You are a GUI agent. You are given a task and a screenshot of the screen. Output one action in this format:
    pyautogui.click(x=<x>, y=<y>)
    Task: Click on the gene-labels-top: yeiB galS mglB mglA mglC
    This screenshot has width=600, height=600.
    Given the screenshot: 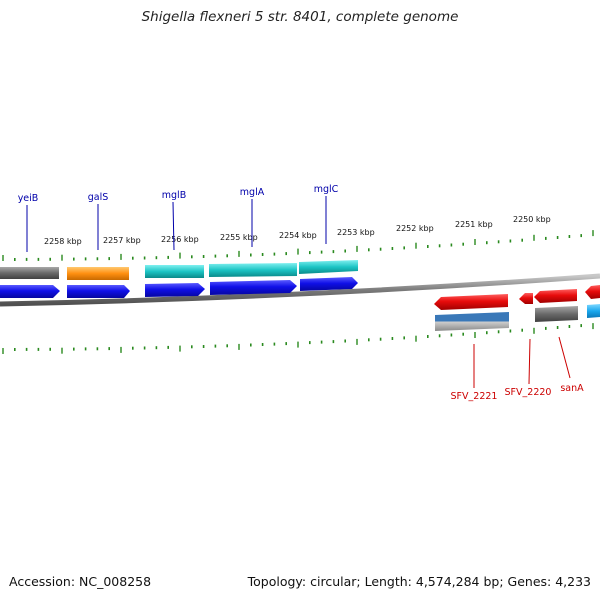 What is the action you would take?
    pyautogui.click(x=178, y=218)
    